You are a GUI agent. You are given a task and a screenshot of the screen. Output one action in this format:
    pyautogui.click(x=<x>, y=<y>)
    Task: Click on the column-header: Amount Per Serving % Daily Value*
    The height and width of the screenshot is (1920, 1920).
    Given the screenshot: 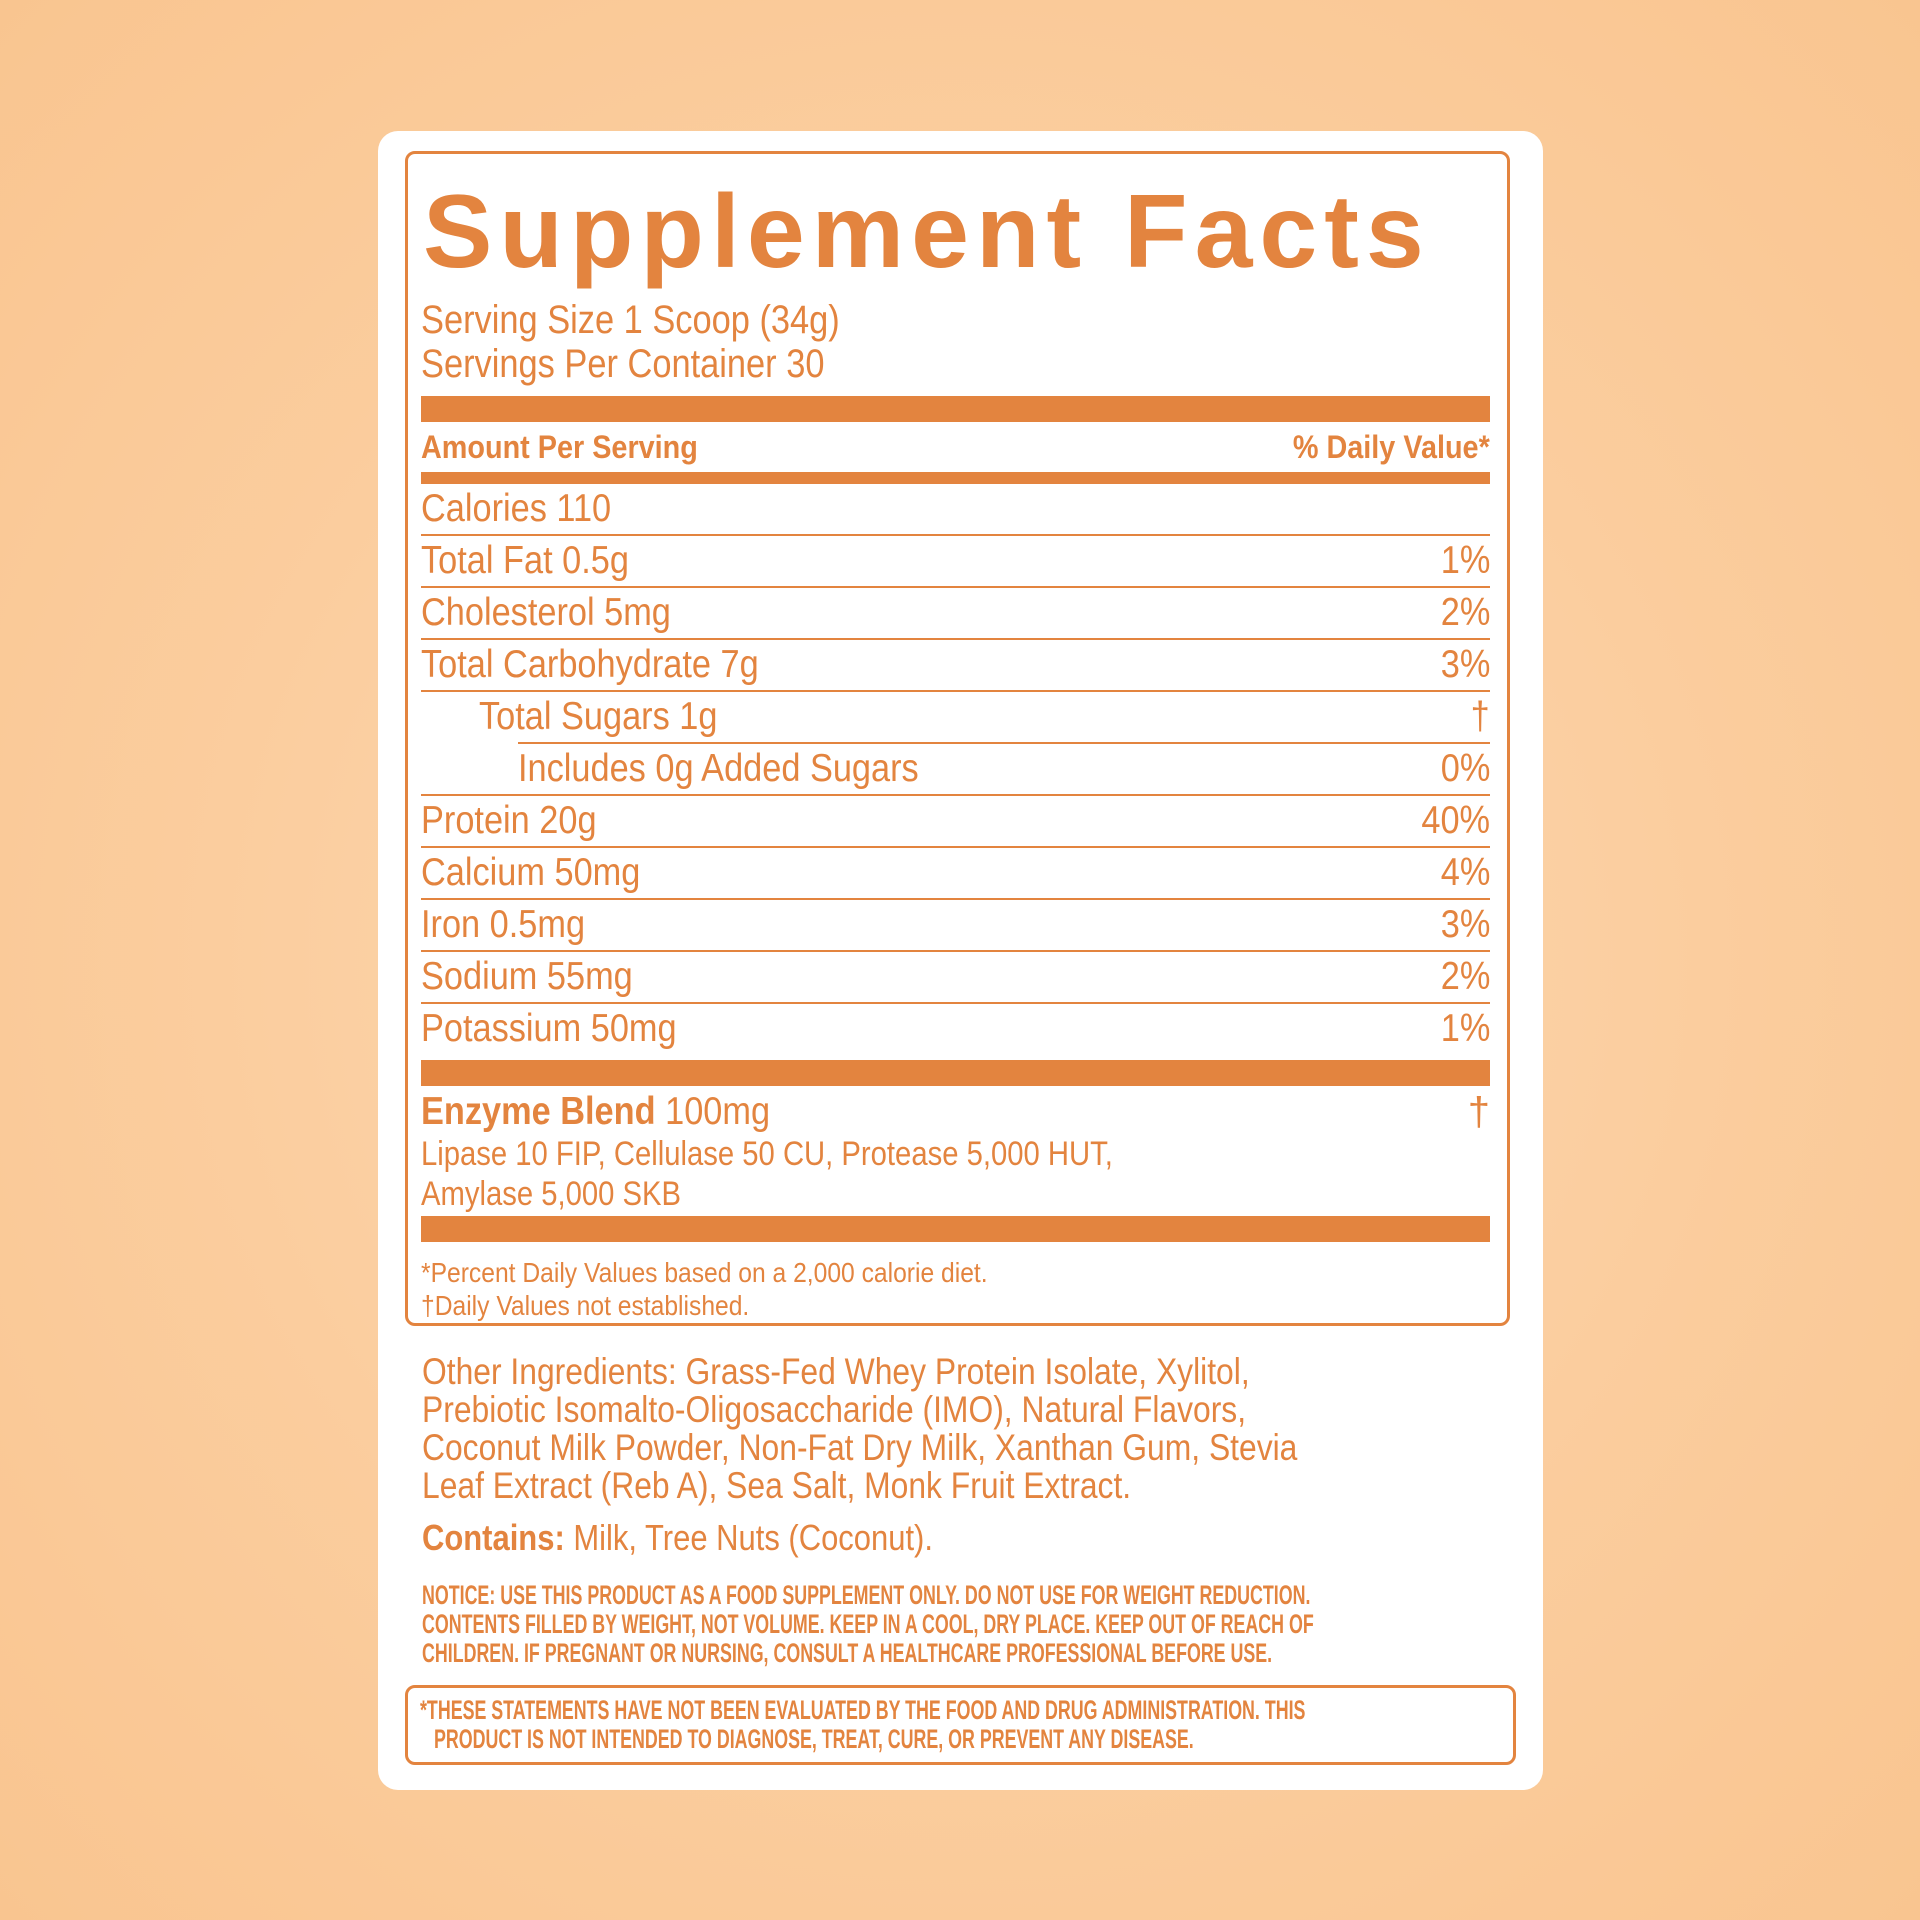 What is the action you would take?
    pyautogui.click(x=955, y=447)
    